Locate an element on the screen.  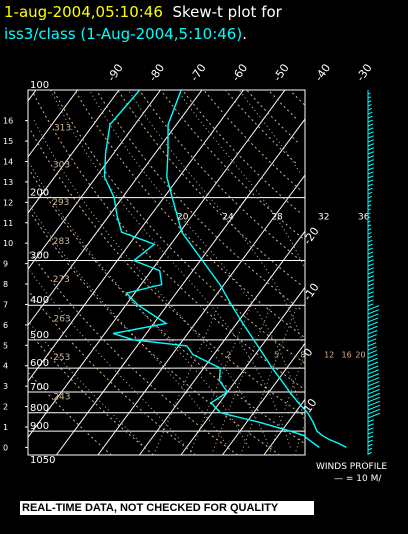
title-line-1: 1-aug-2004,05:10:46 Skew-t plot for is located at coordinates (143, 12).